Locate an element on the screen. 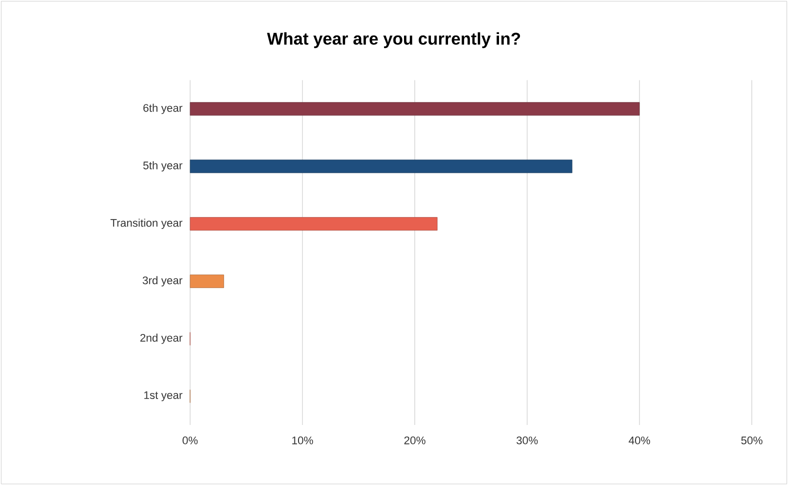  y-tick-label: 5th year is located at coordinates (162, 166).